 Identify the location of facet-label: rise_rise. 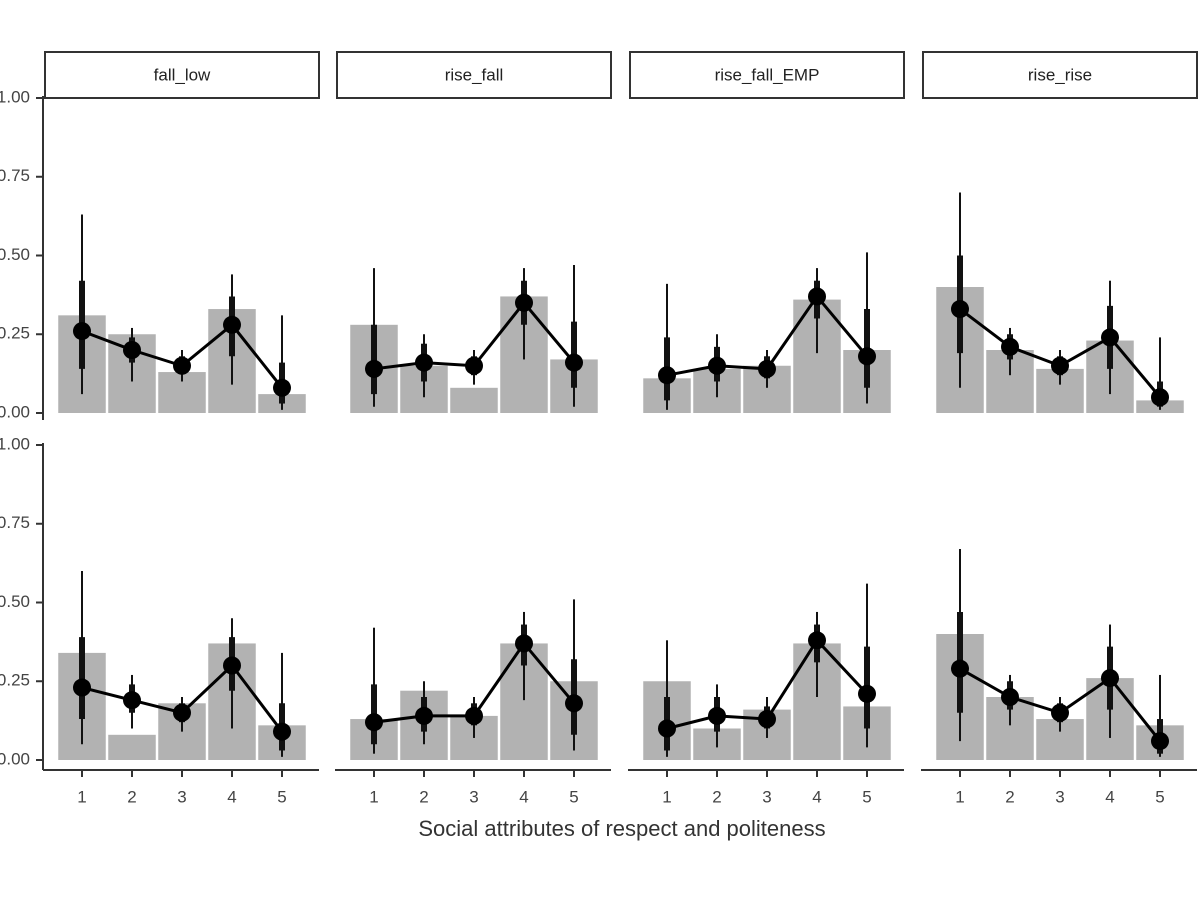
(1060, 74).